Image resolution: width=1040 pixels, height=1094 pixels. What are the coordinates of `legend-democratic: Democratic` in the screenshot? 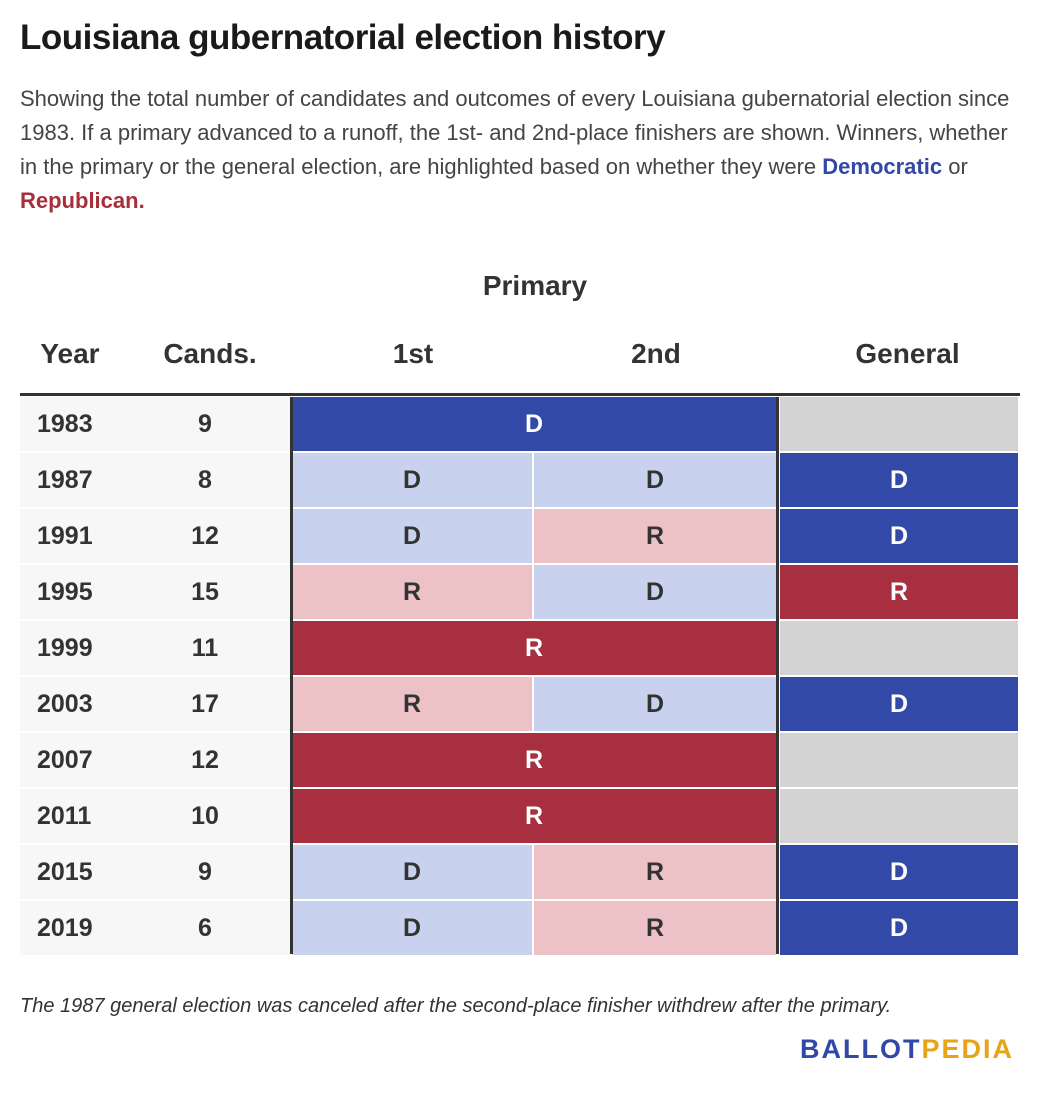 It's located at (882, 166).